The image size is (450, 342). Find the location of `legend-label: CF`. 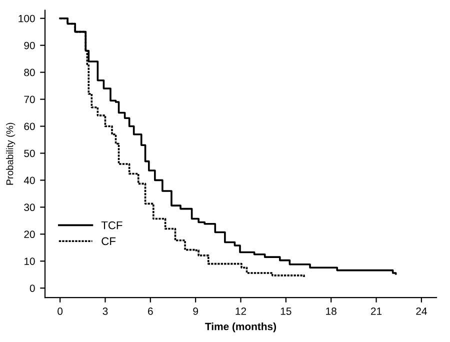

legend-label: CF is located at coordinates (109, 241).